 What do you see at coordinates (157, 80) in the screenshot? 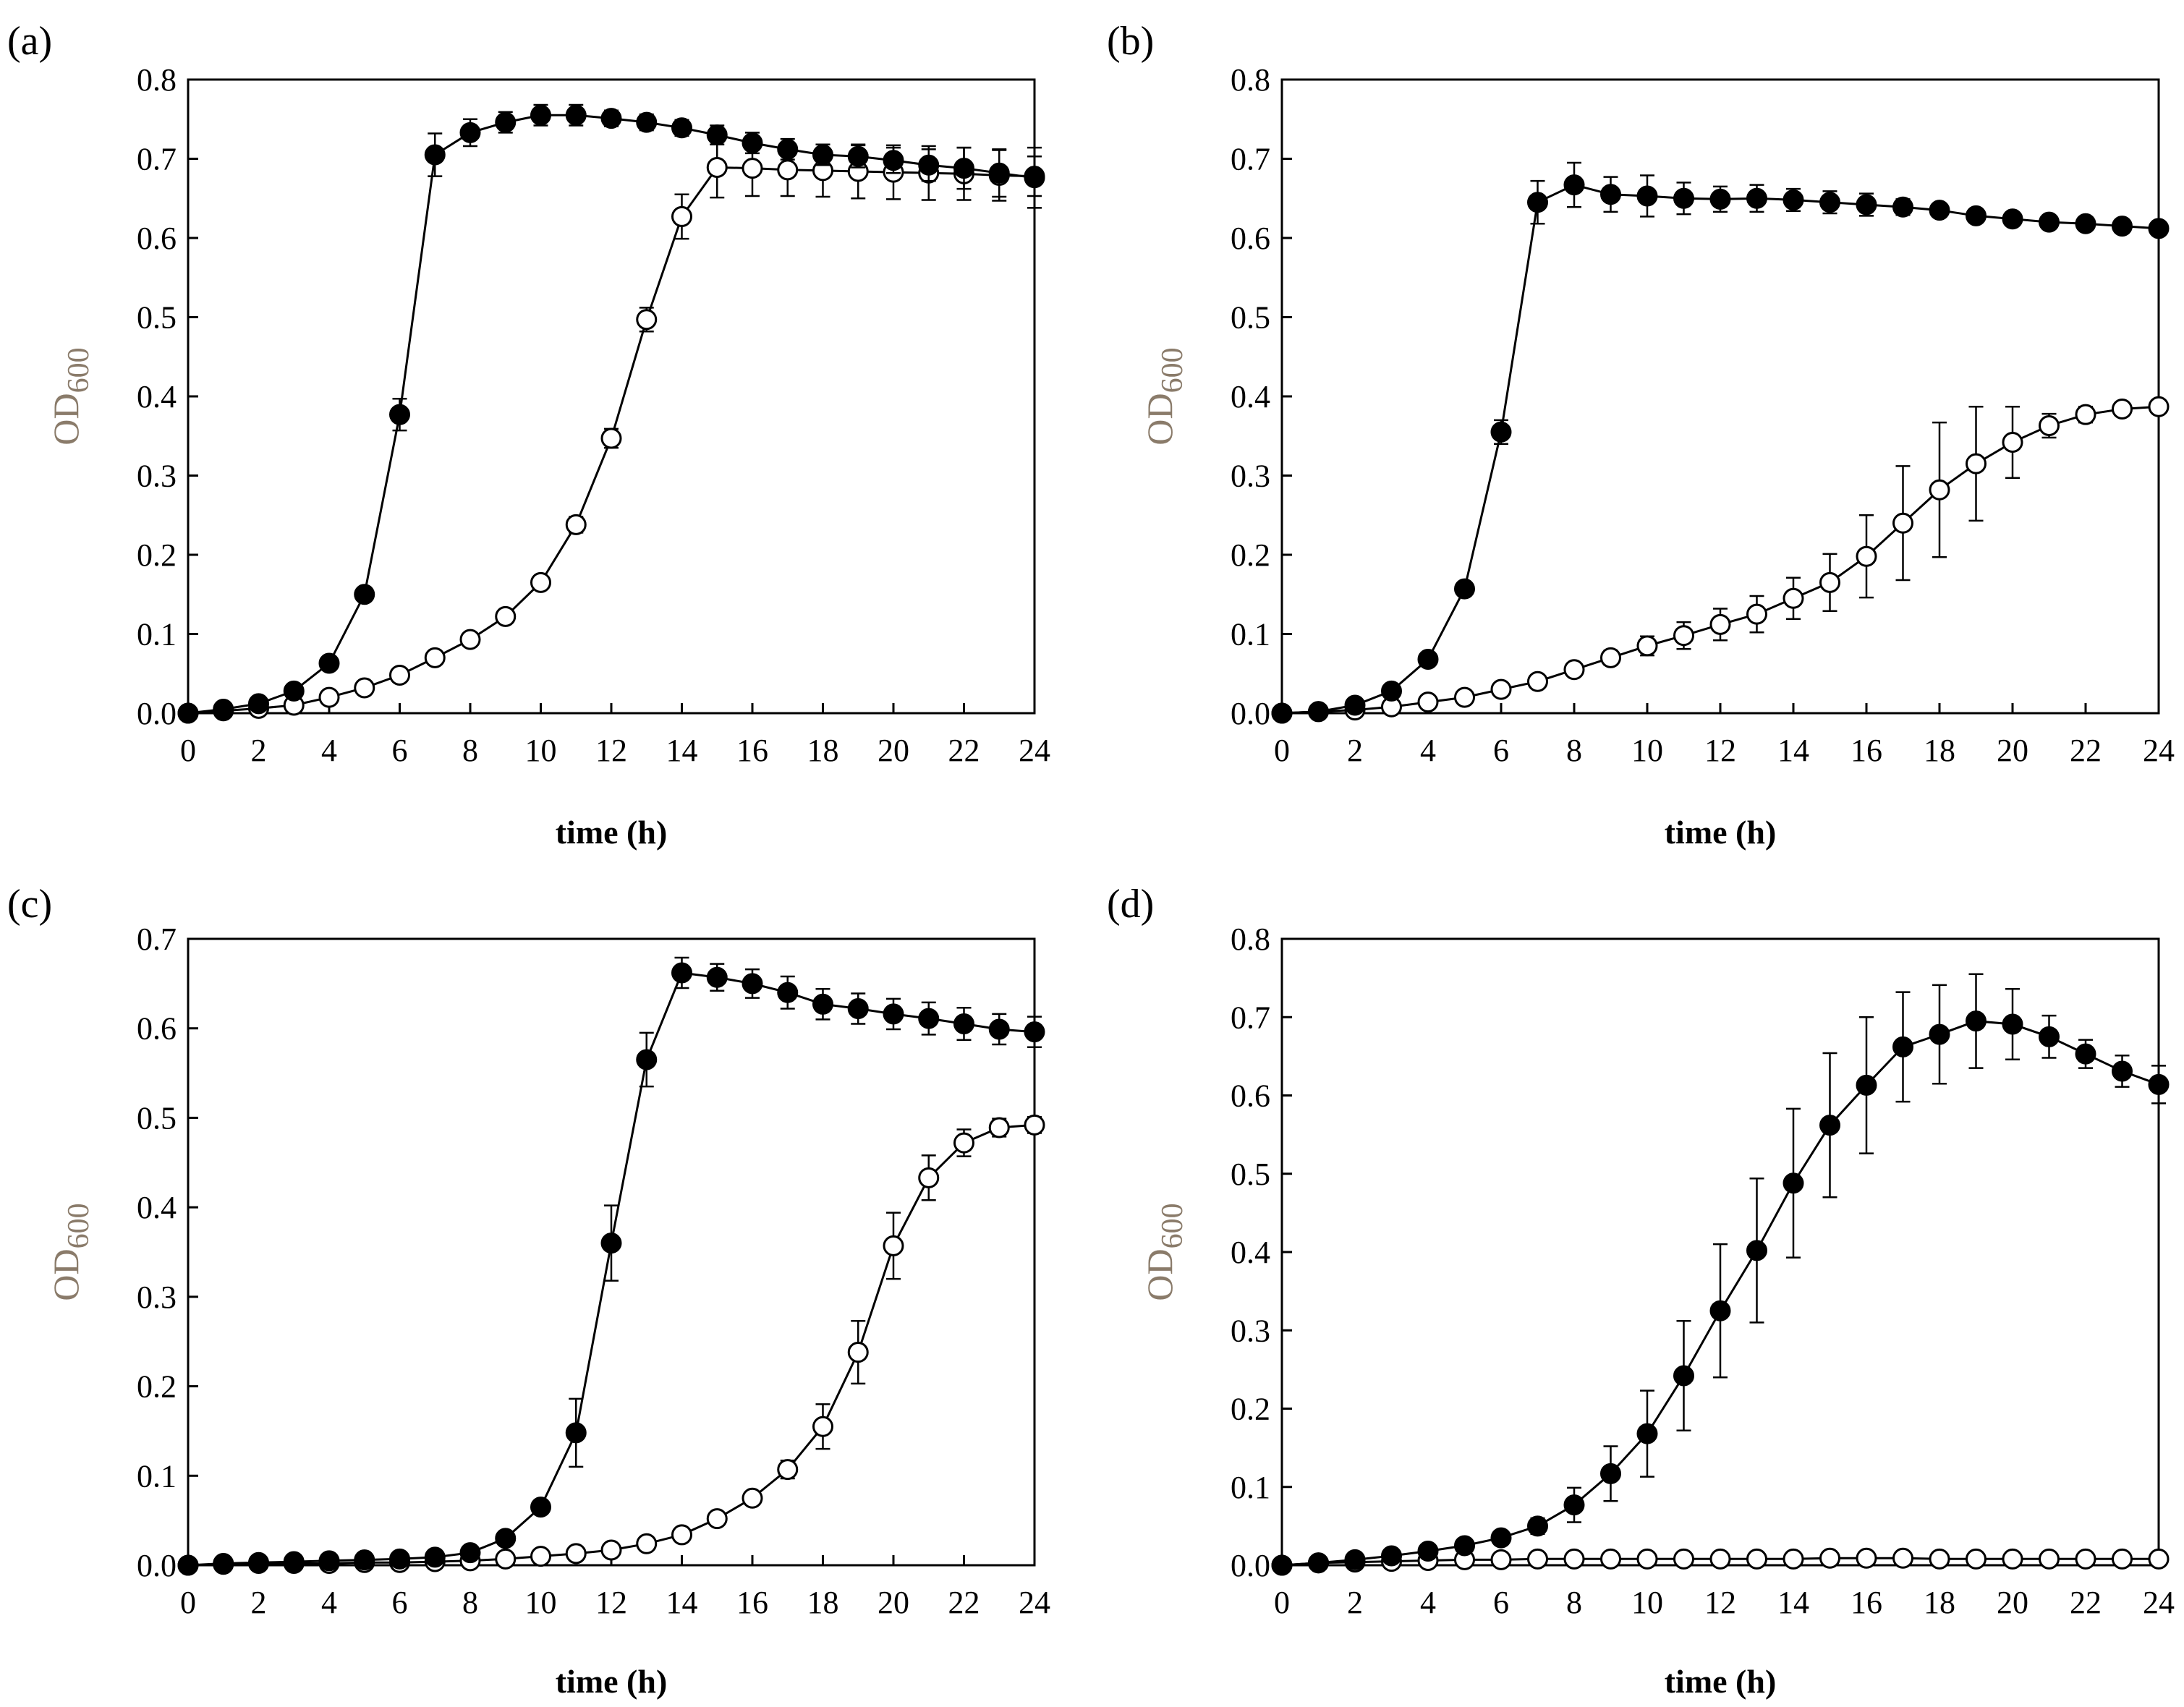
I see `y-tick-label: 0.8` at bounding box center [157, 80].